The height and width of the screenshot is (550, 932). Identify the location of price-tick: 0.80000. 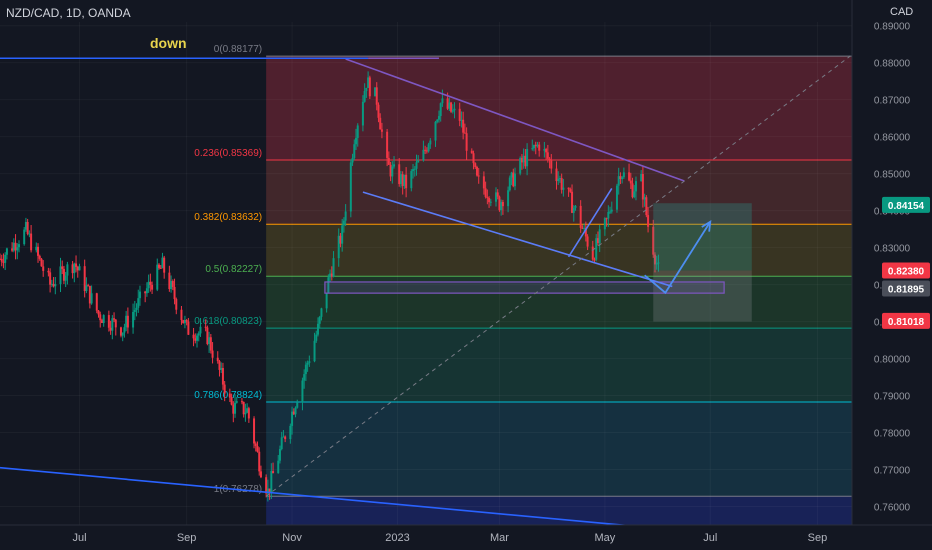
(892, 360).